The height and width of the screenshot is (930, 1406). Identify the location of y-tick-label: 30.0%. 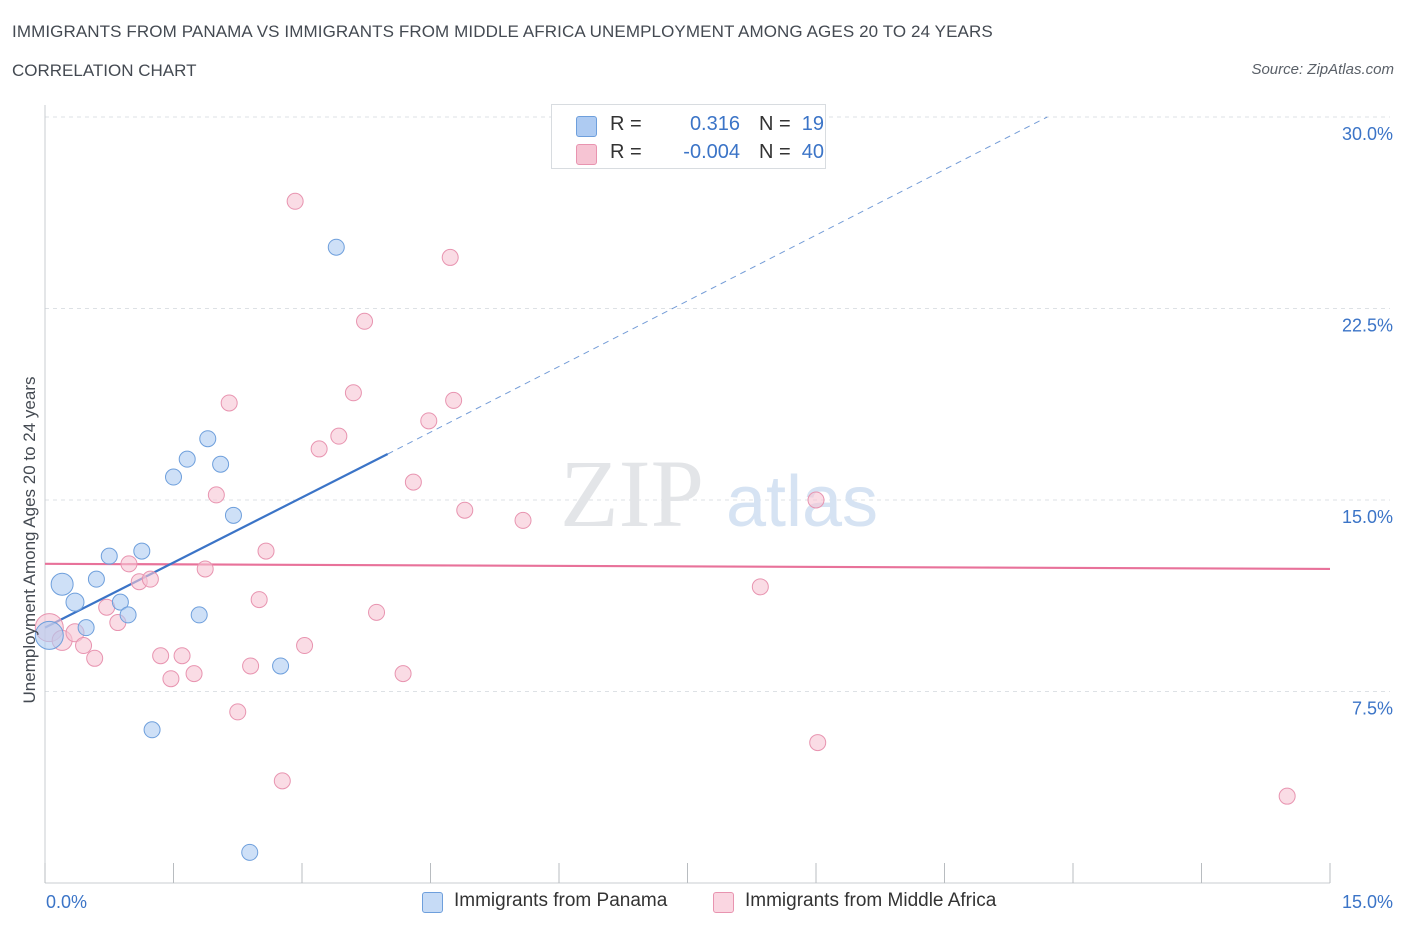
(1367, 134).